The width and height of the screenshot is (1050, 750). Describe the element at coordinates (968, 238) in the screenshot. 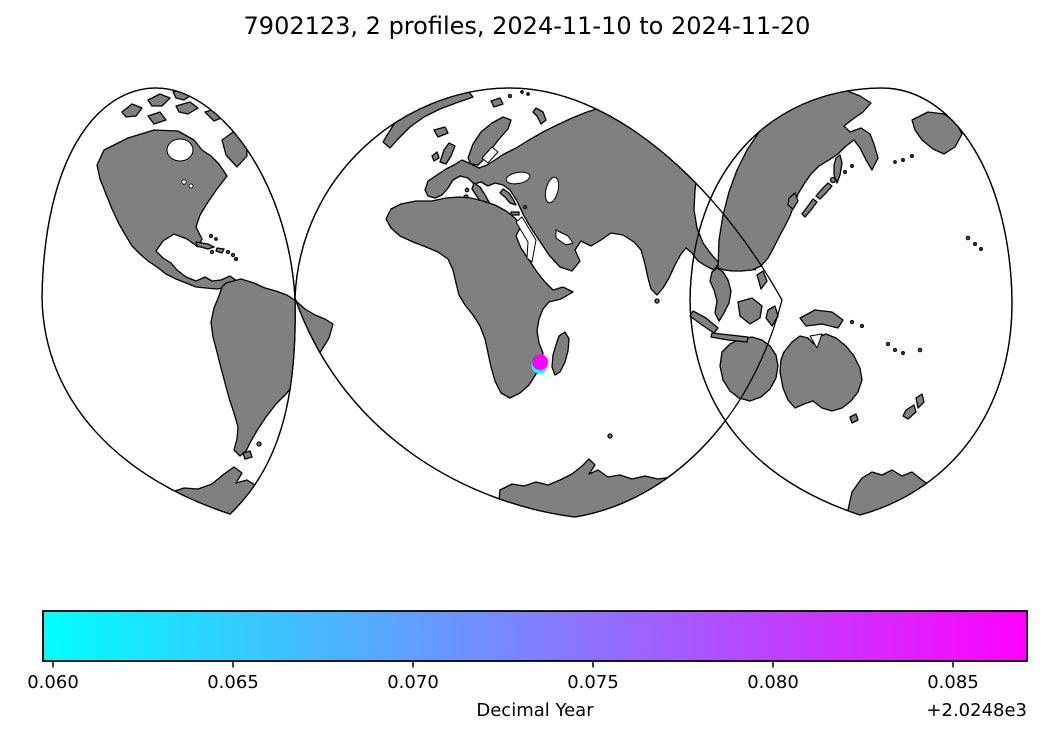

I see `hawaii` at that location.